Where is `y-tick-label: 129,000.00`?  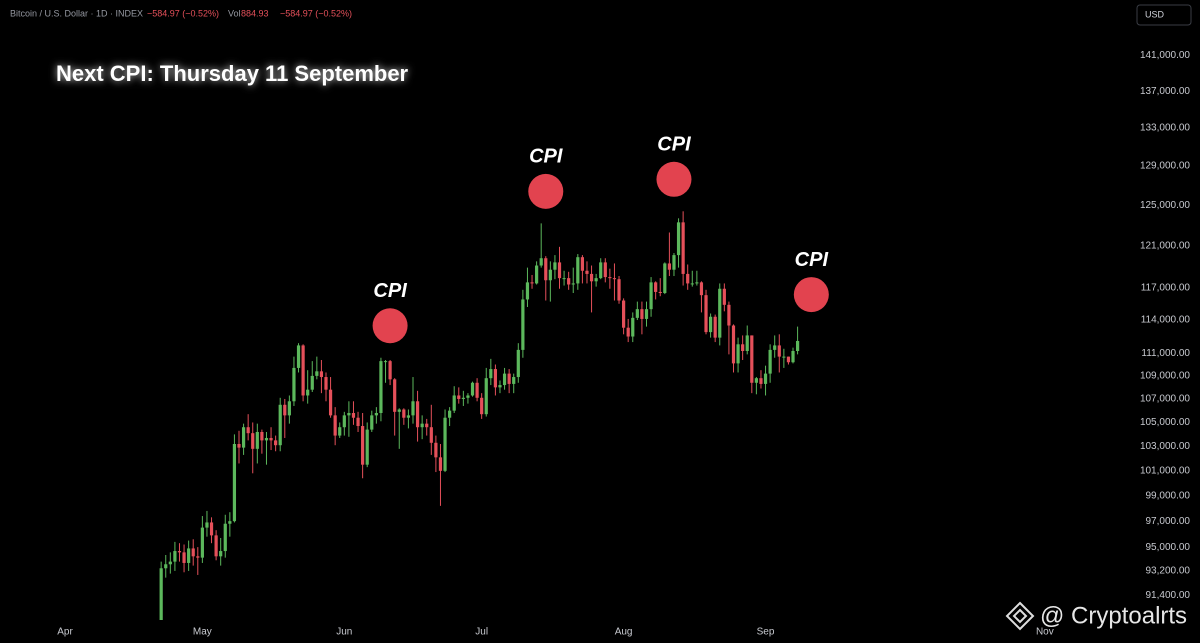
y-tick-label: 129,000.00 is located at coordinates (1165, 166).